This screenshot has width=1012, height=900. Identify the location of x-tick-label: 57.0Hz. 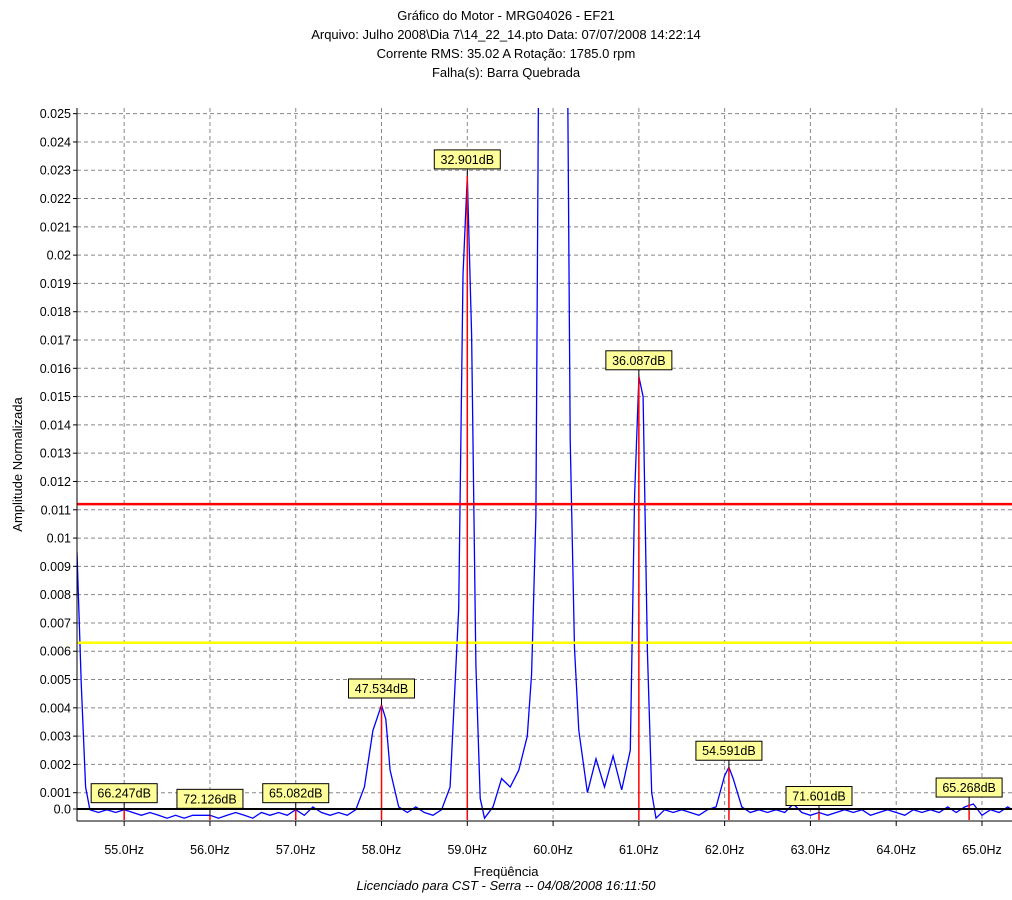
(296, 850).